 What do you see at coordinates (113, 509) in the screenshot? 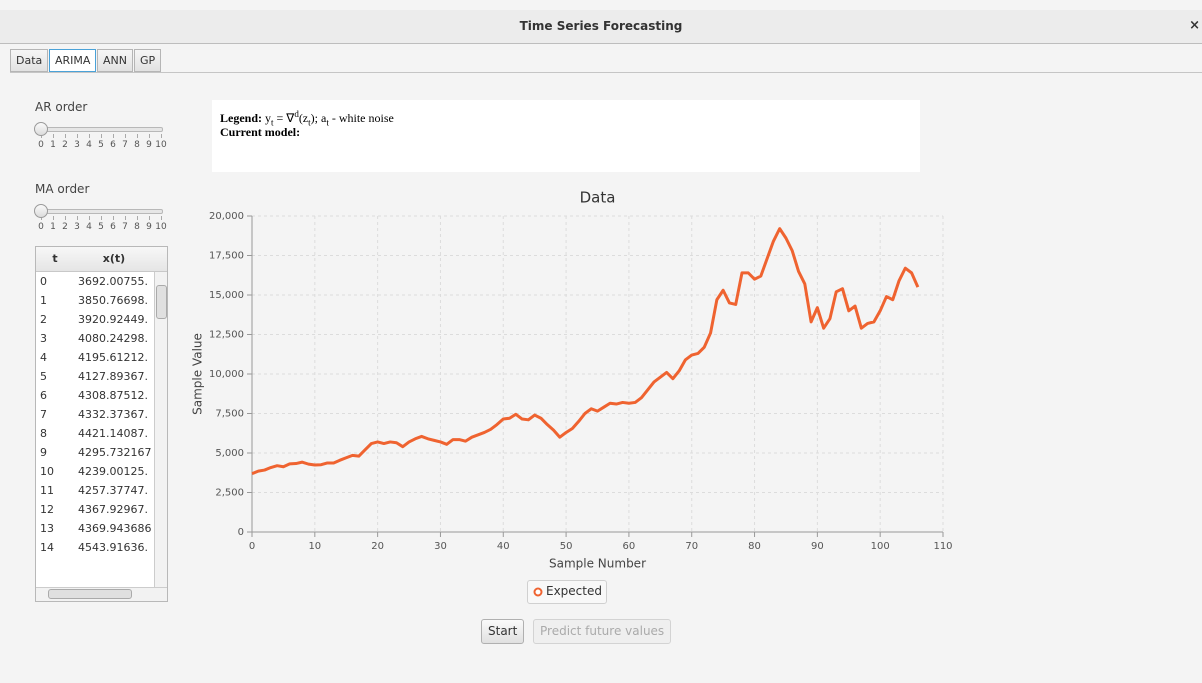
I see `table-cell: 4367.92967.` at bounding box center [113, 509].